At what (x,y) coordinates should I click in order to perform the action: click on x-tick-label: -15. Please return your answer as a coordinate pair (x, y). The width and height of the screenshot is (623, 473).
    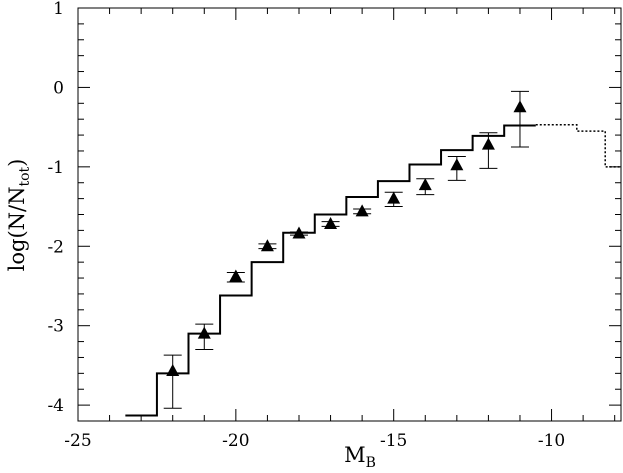
    Looking at the image, I should click on (393, 441).